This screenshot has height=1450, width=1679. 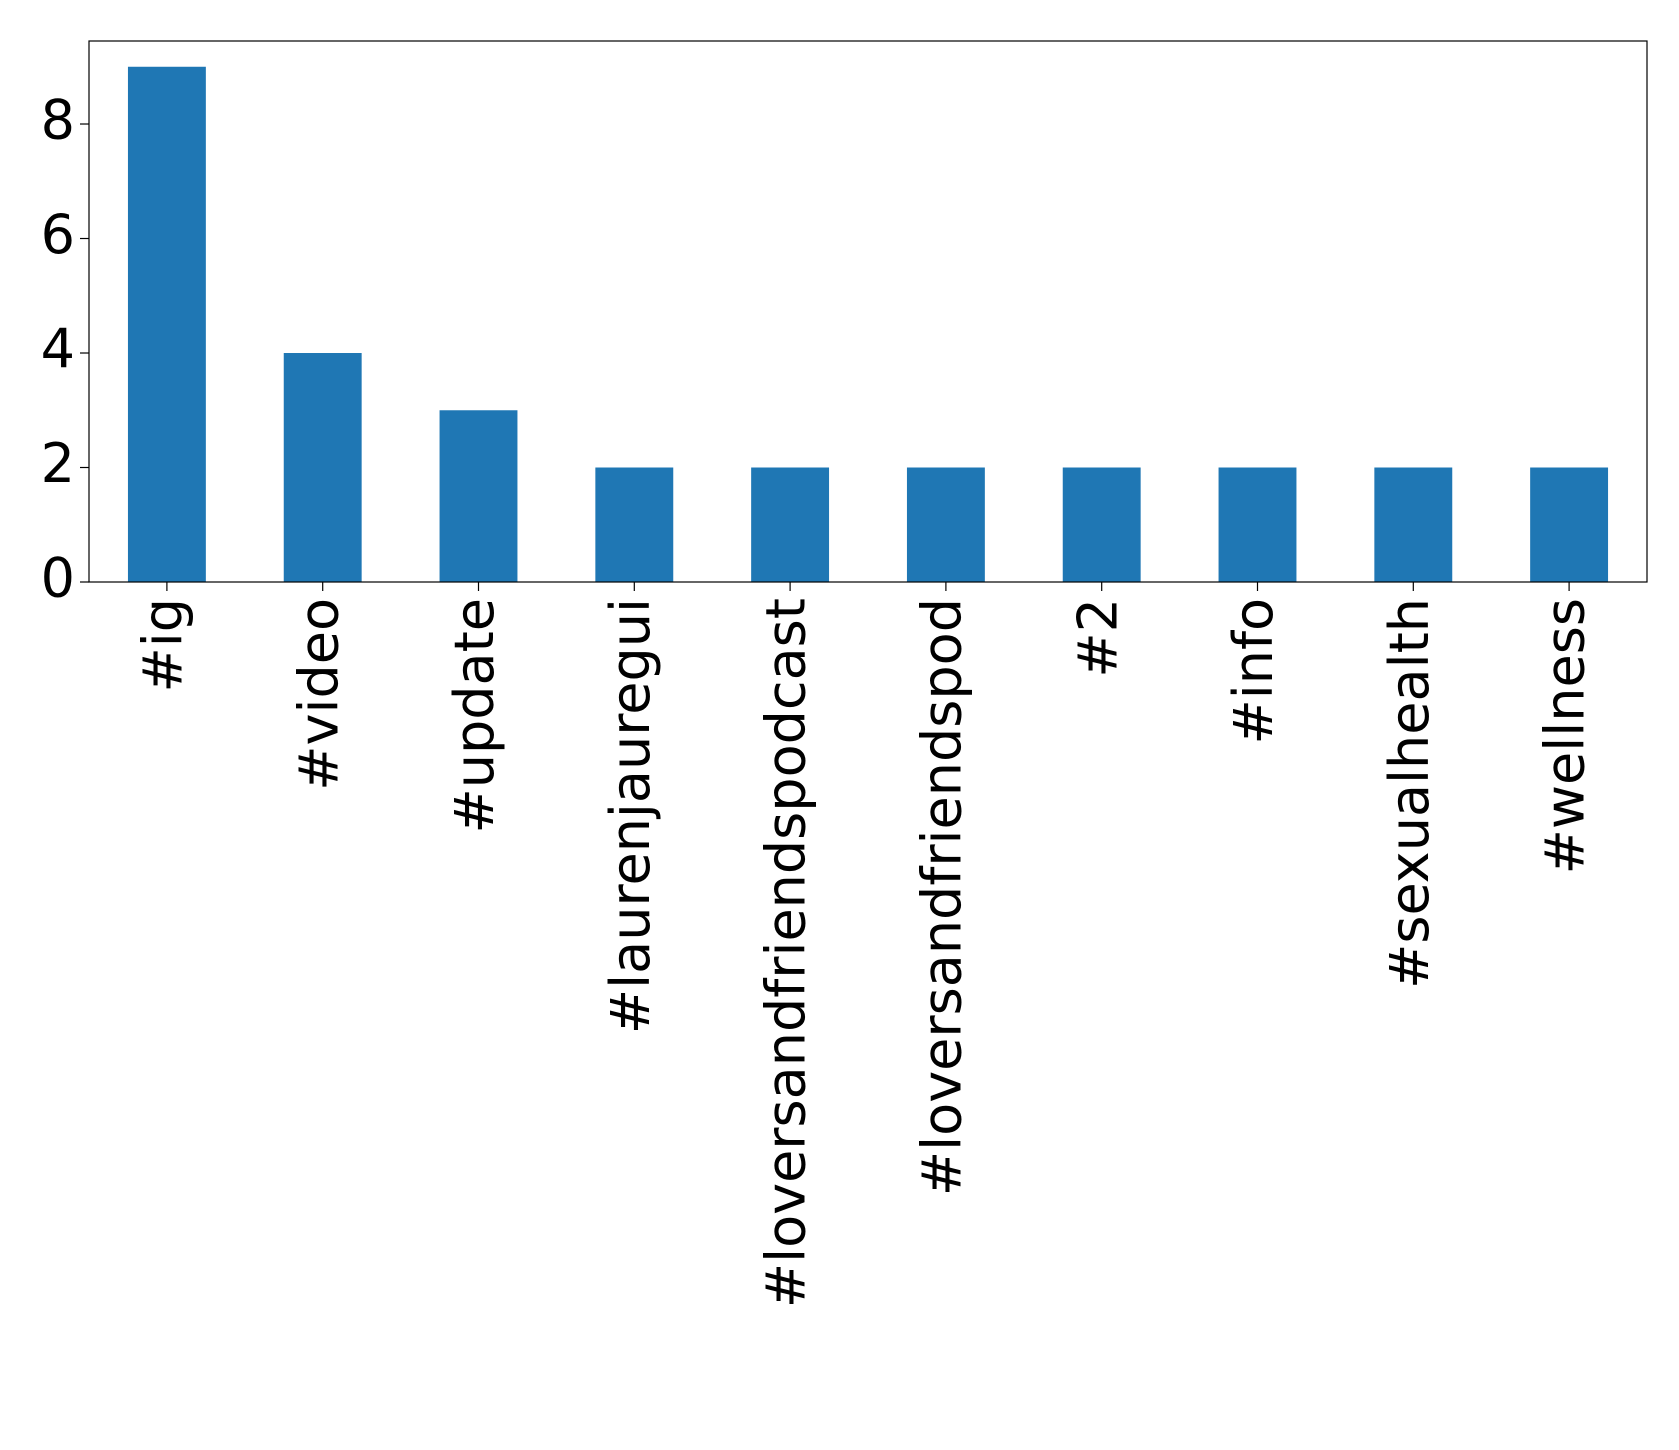 What do you see at coordinates (58, 349) in the screenshot?
I see `y-tick-label: 4` at bounding box center [58, 349].